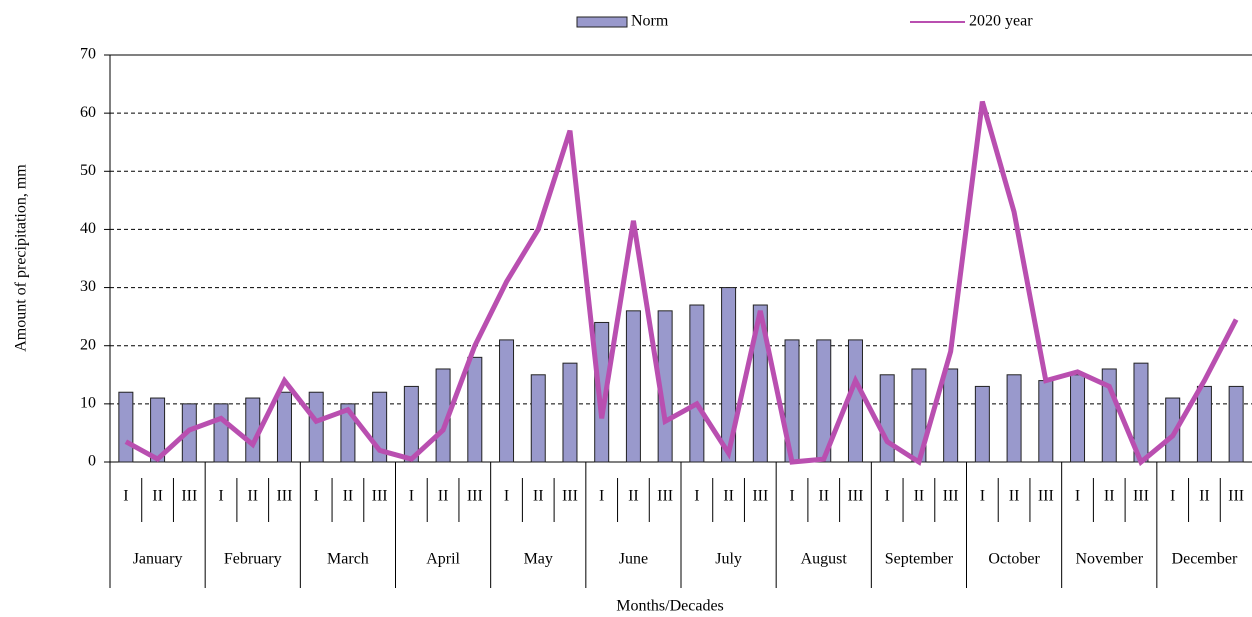 This screenshot has height=617, width=1252. What do you see at coordinates (92, 461) in the screenshot?
I see `y-tick-label: 0` at bounding box center [92, 461].